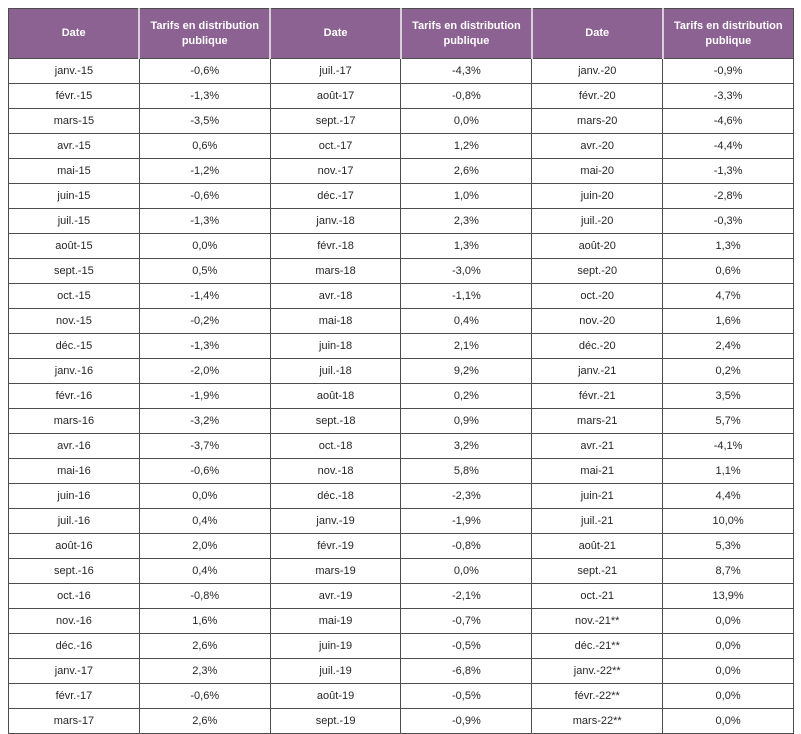 The image size is (801, 734). I want to click on table-row: oct.-16 -0,8% avr.-19 -2,1% oct.-21 13,9%, so click(401, 596).